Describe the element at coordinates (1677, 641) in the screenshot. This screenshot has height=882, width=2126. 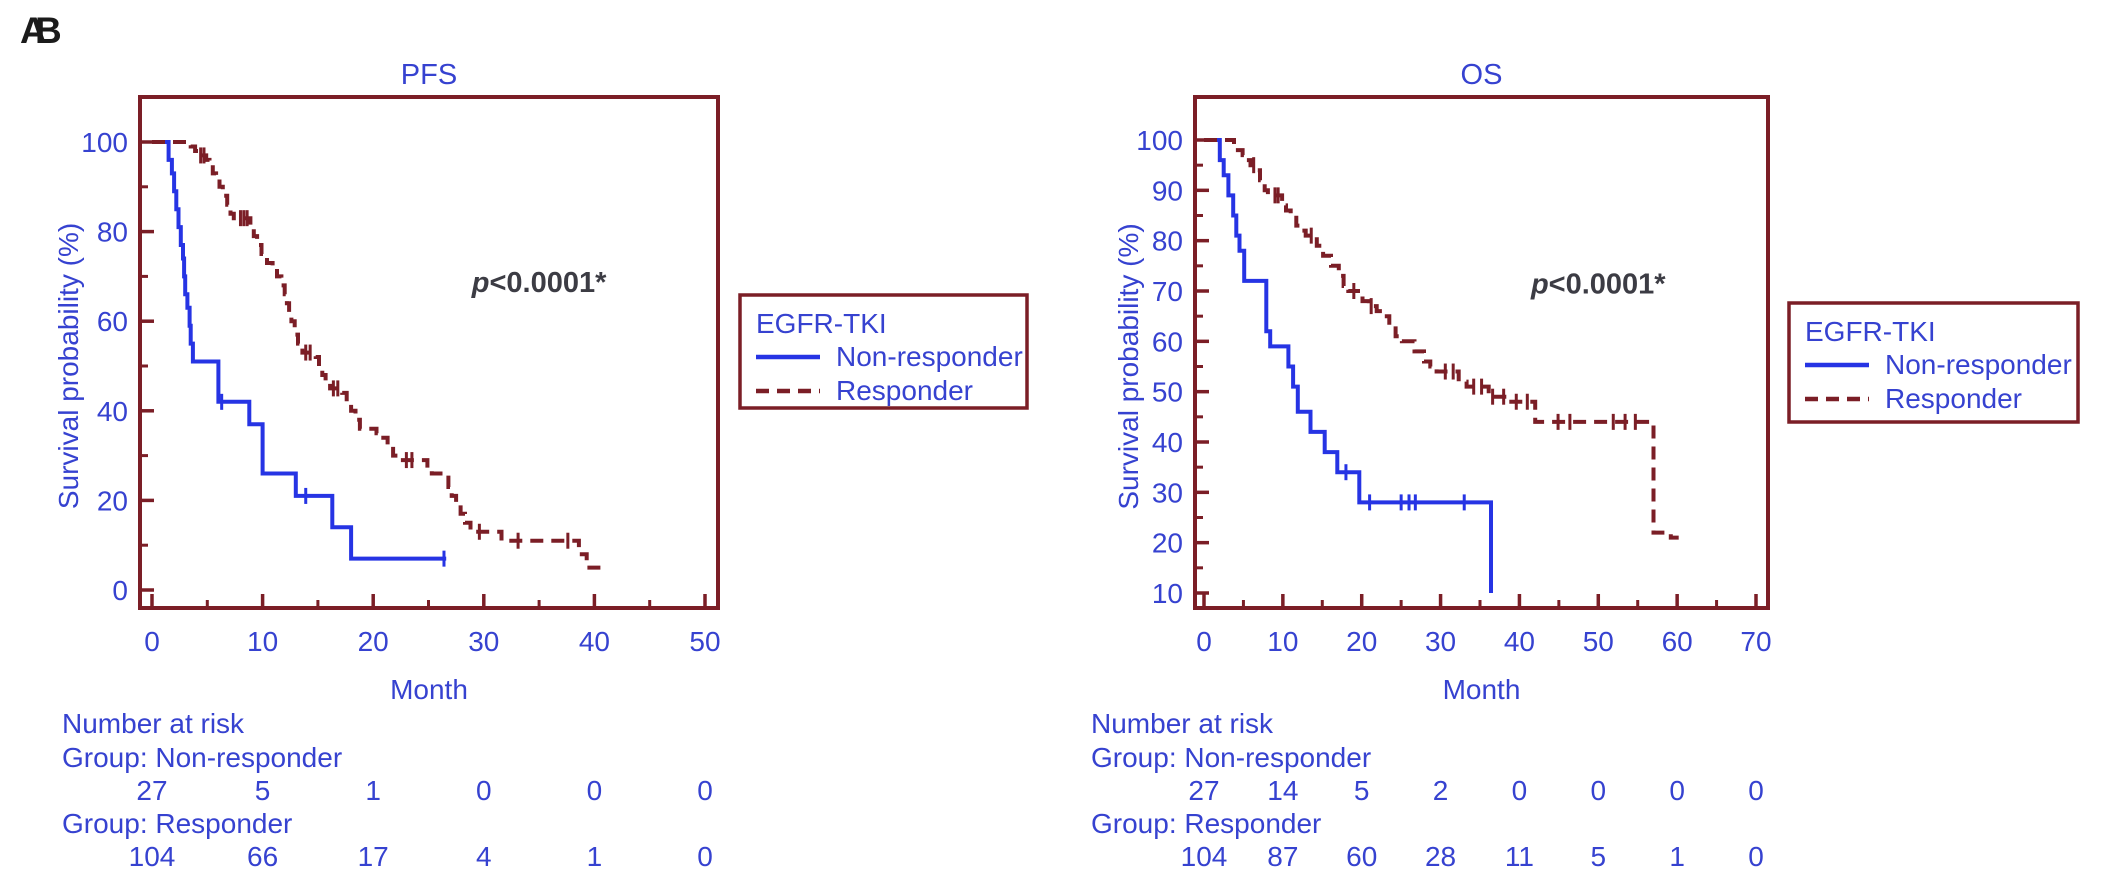
I see `x-axis-tick-label: 60` at that location.